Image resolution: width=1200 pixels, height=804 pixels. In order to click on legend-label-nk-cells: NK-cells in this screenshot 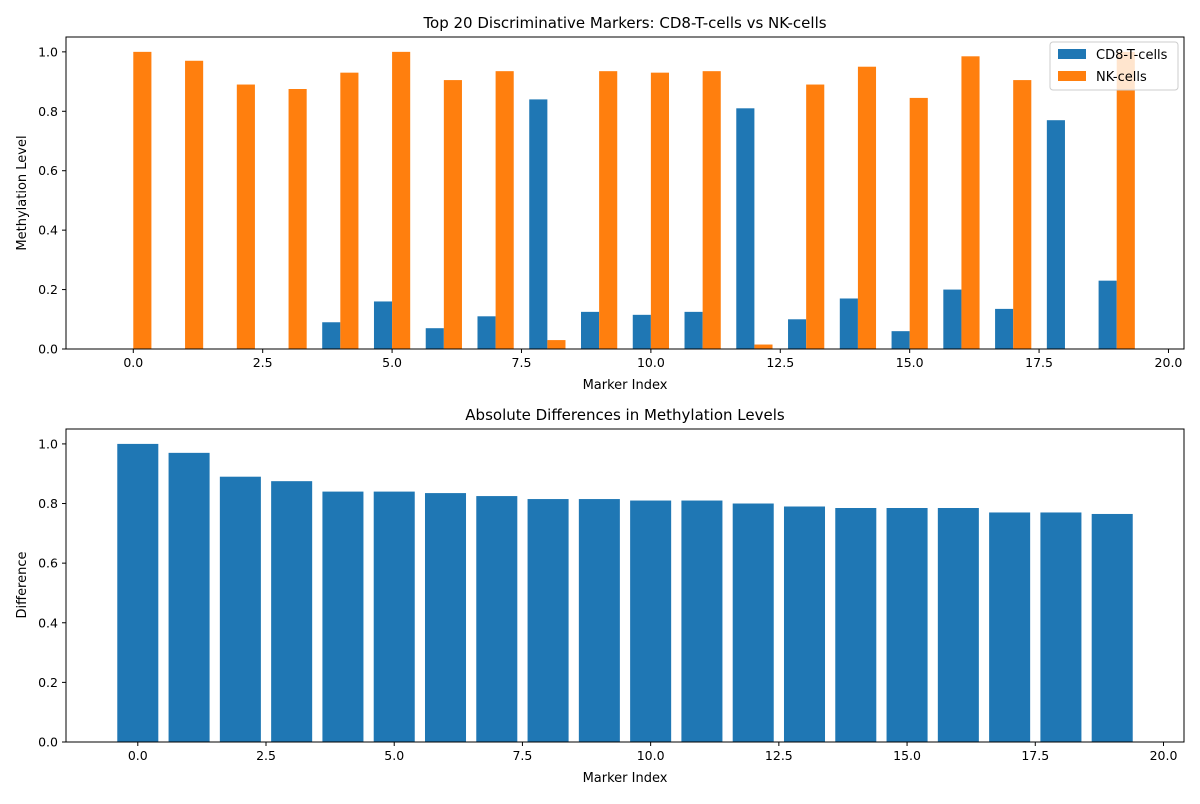, I will do `click(1121, 77)`.